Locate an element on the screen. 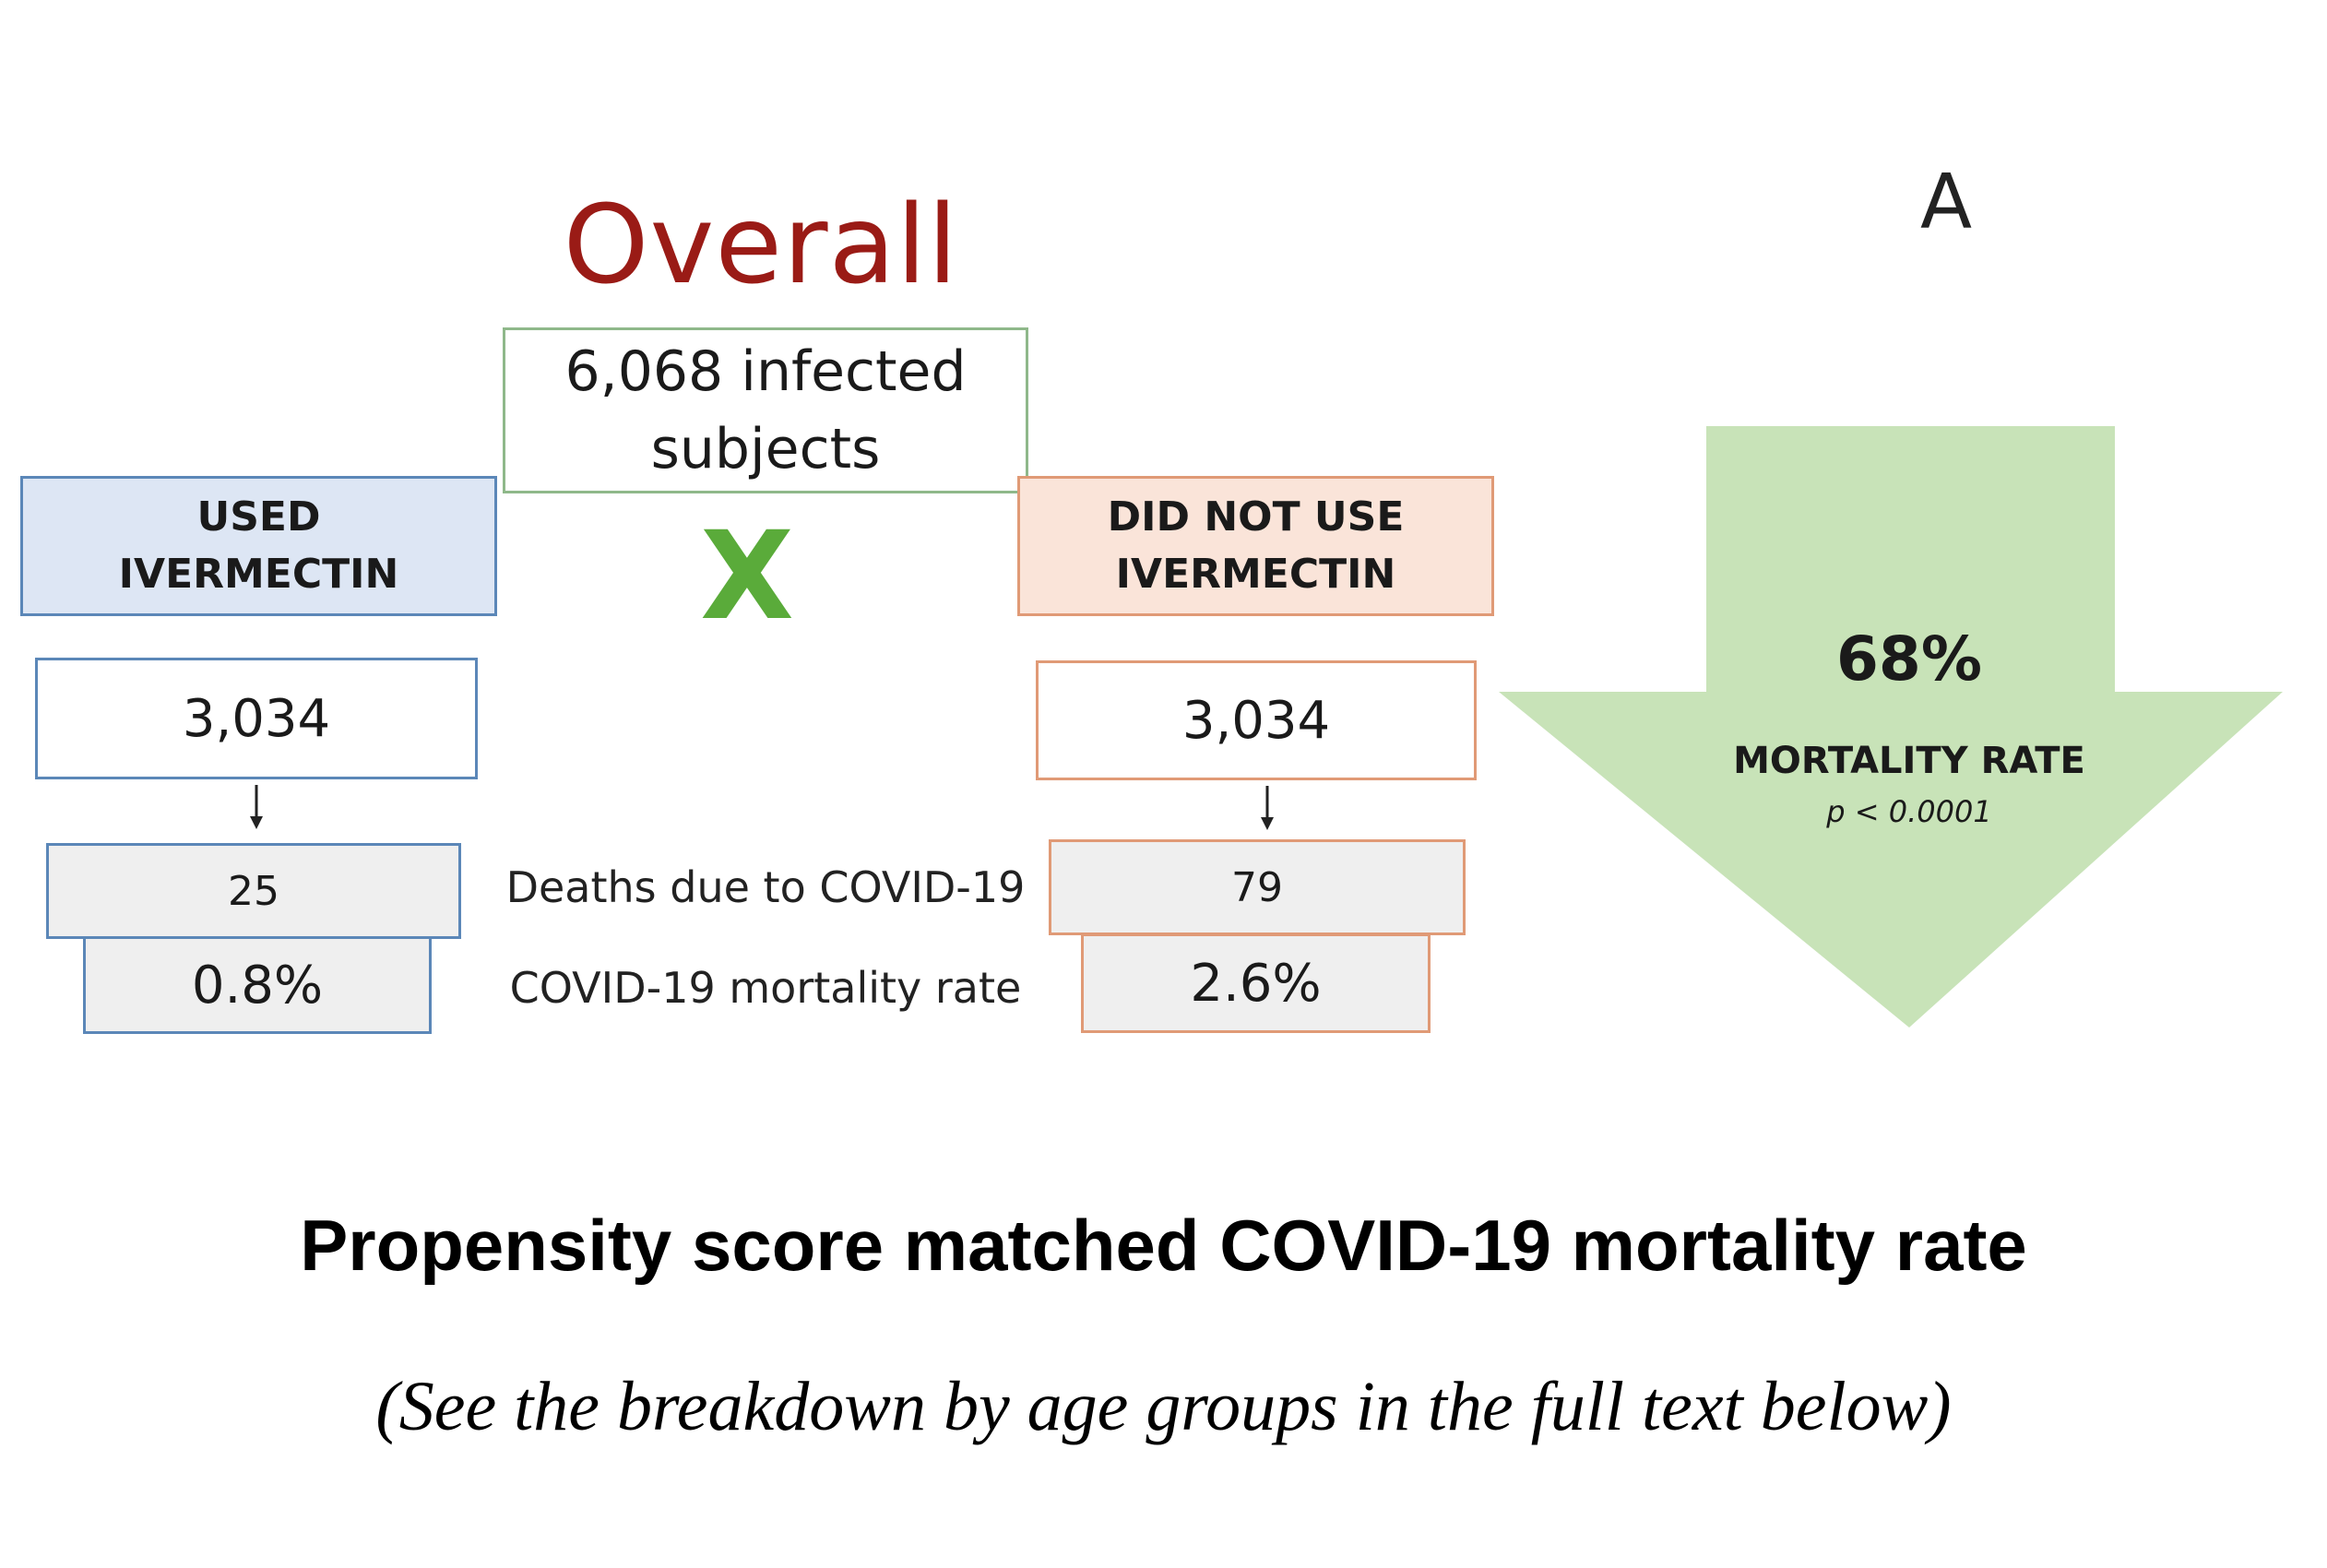 Image resolution: width=2327 pixels, height=1568 pixels. used-count-box: 3,034 is located at coordinates (256, 718).